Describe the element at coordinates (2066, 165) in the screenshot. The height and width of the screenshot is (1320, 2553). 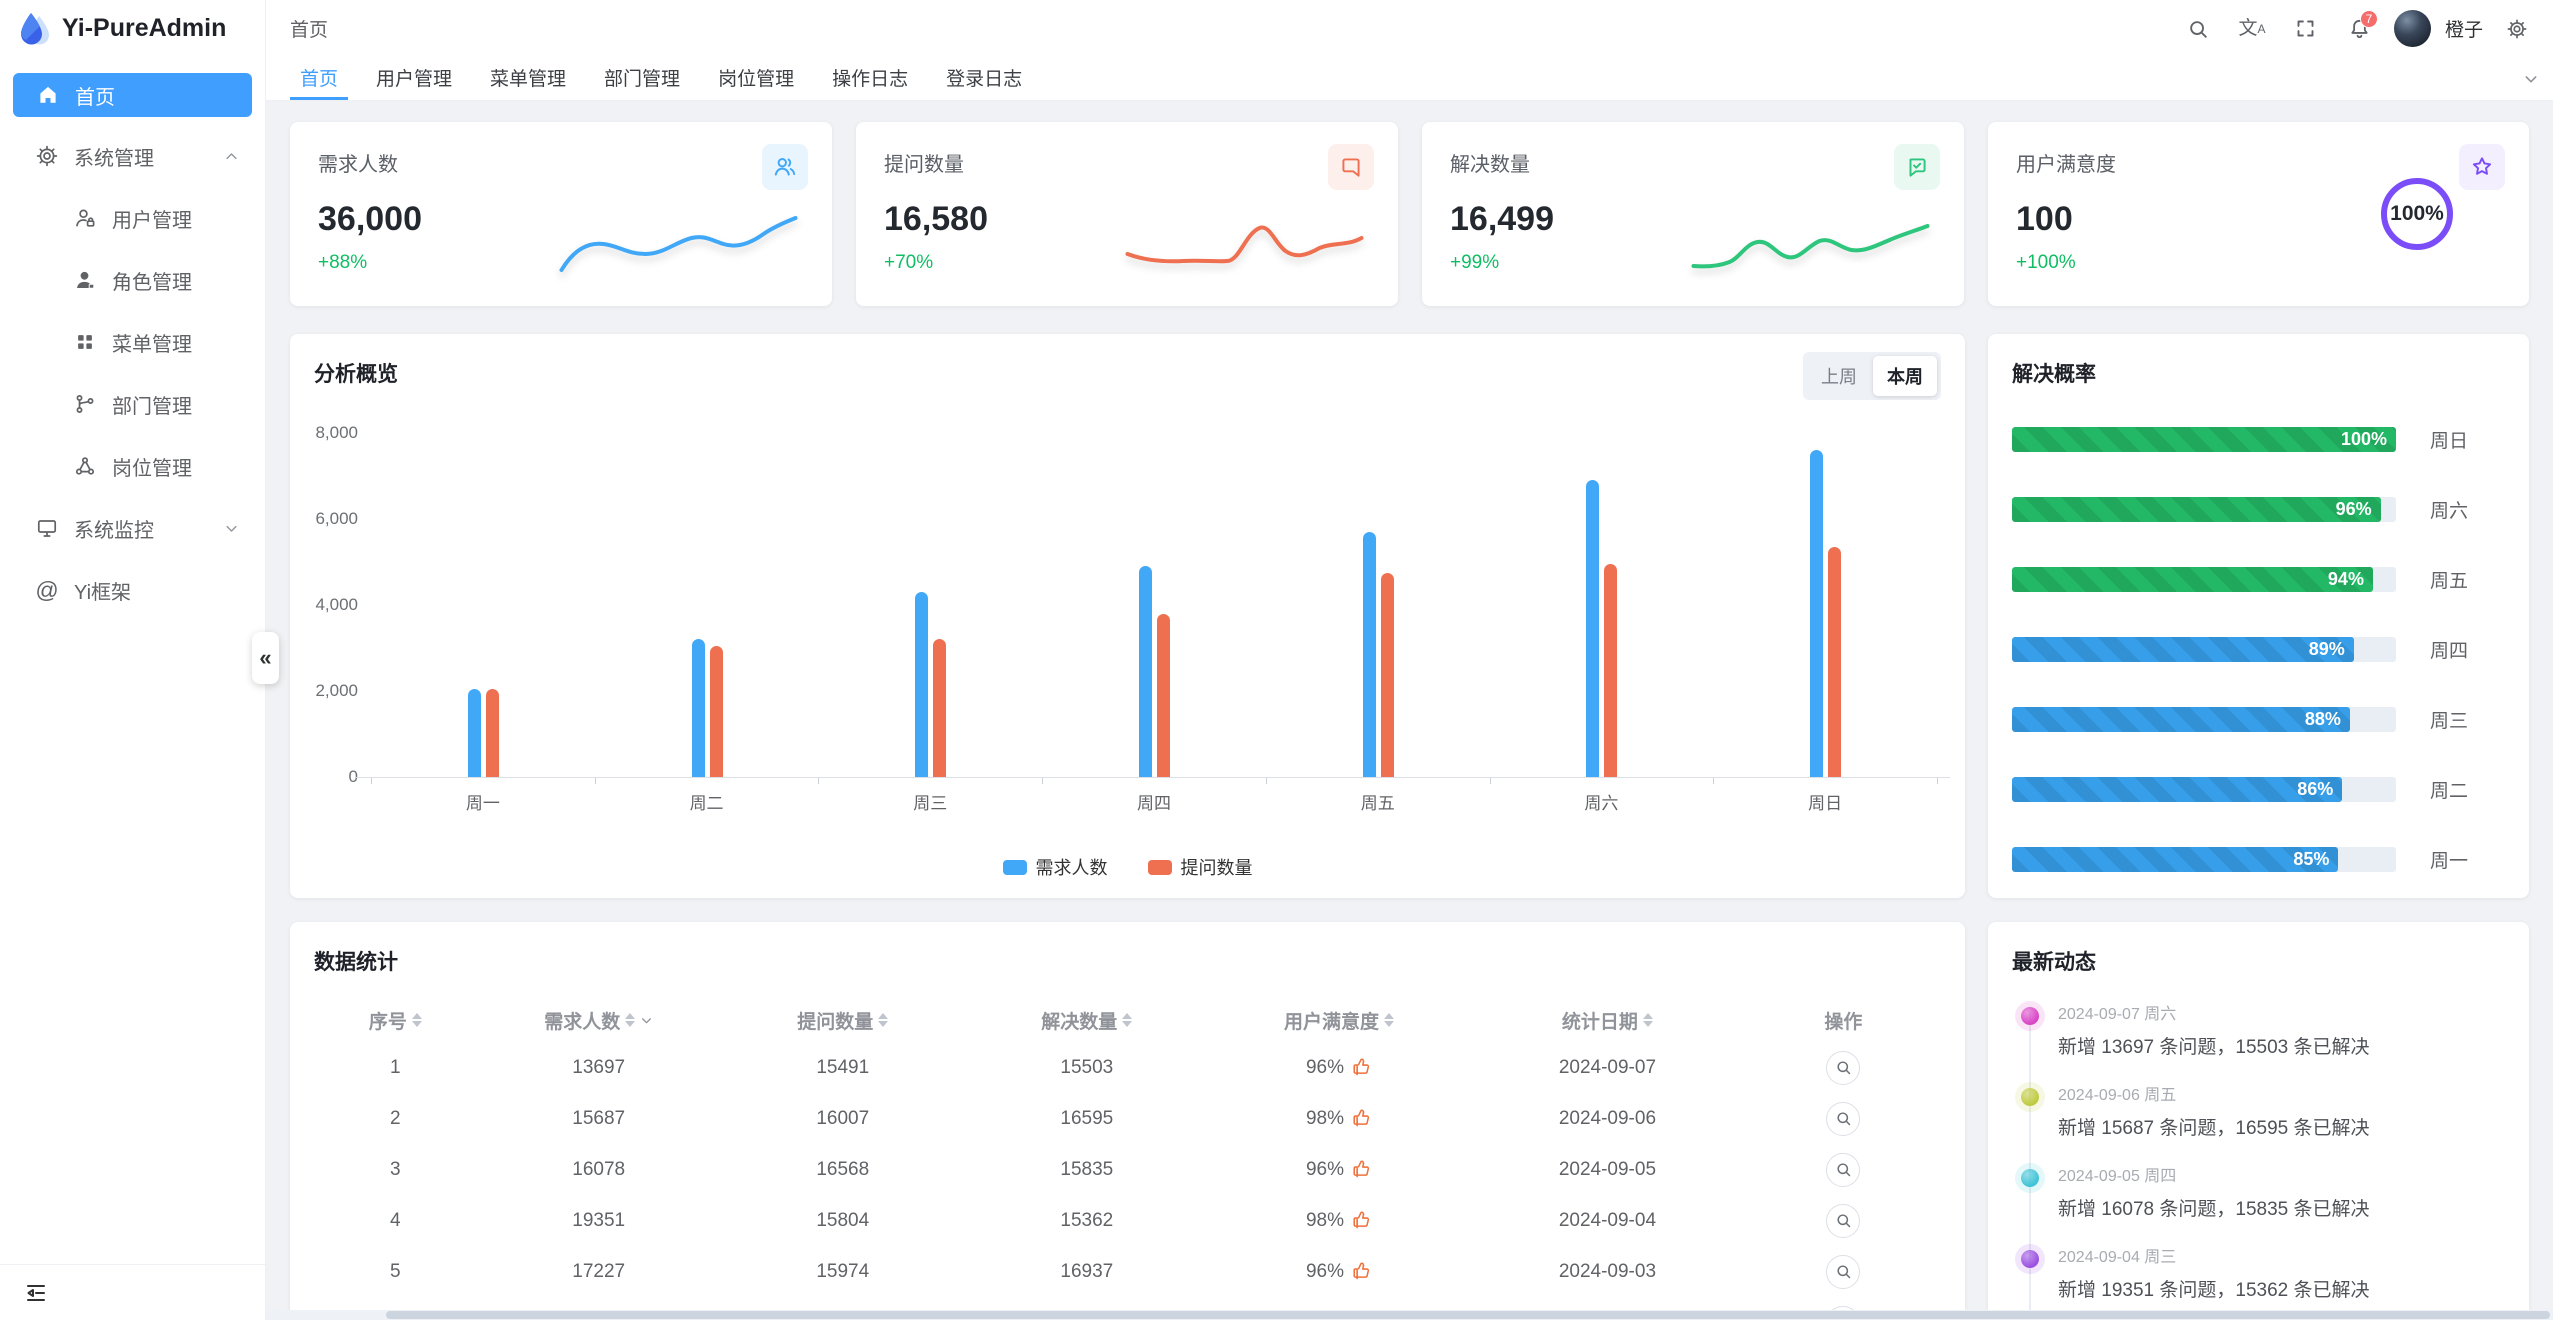
I see `stat-label: 用户满意度` at that location.